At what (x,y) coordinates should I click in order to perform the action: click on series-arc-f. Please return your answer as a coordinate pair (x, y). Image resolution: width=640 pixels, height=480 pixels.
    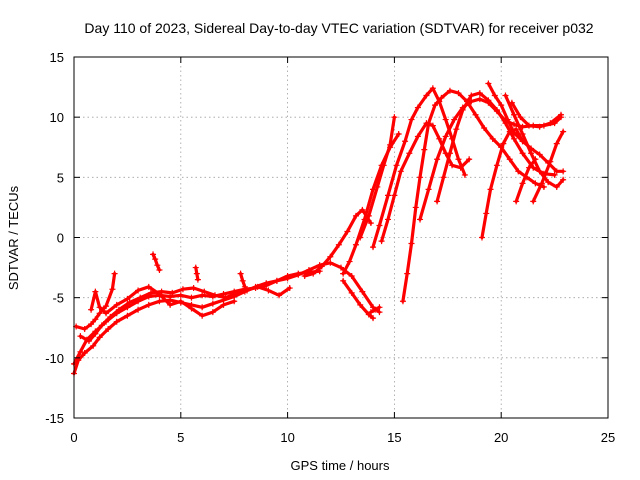
    Looking at the image, I should click on (534, 141).